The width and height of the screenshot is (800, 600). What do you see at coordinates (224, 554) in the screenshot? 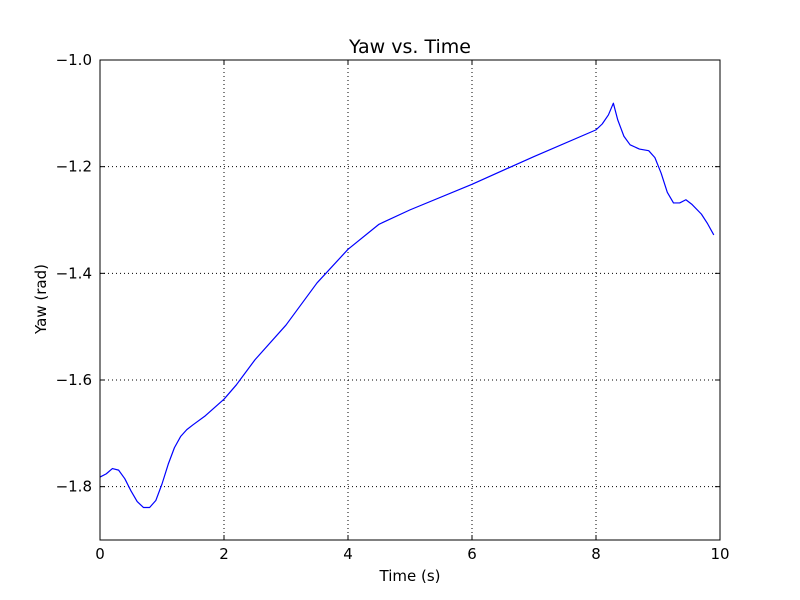
I see `x-tick-label: 2` at bounding box center [224, 554].